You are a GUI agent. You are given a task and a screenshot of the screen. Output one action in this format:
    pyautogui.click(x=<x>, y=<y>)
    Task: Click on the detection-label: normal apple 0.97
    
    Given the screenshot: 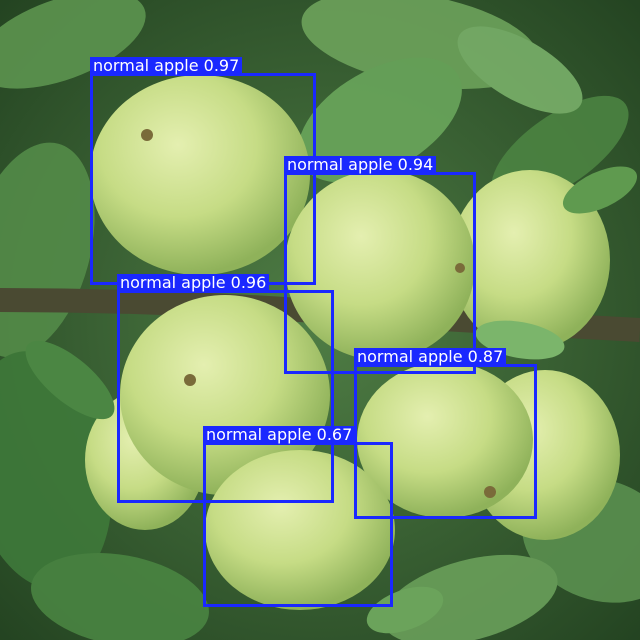 What is the action you would take?
    pyautogui.click(x=166, y=66)
    